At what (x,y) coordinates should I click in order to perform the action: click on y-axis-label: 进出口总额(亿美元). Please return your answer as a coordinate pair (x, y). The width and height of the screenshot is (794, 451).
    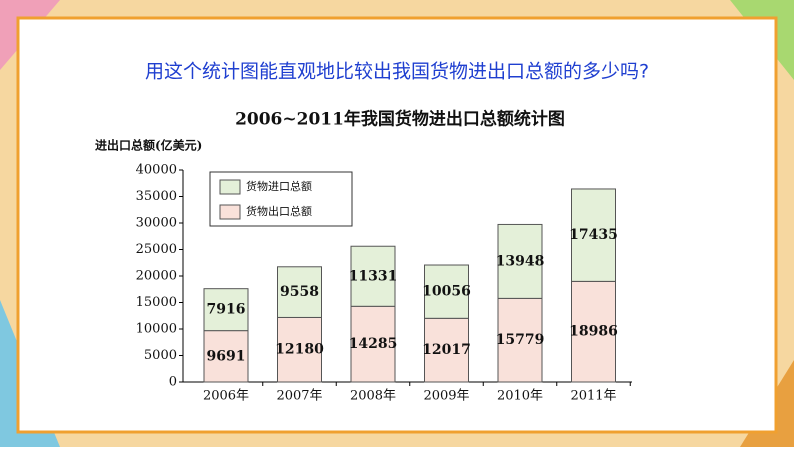
    Looking at the image, I should click on (148, 145).